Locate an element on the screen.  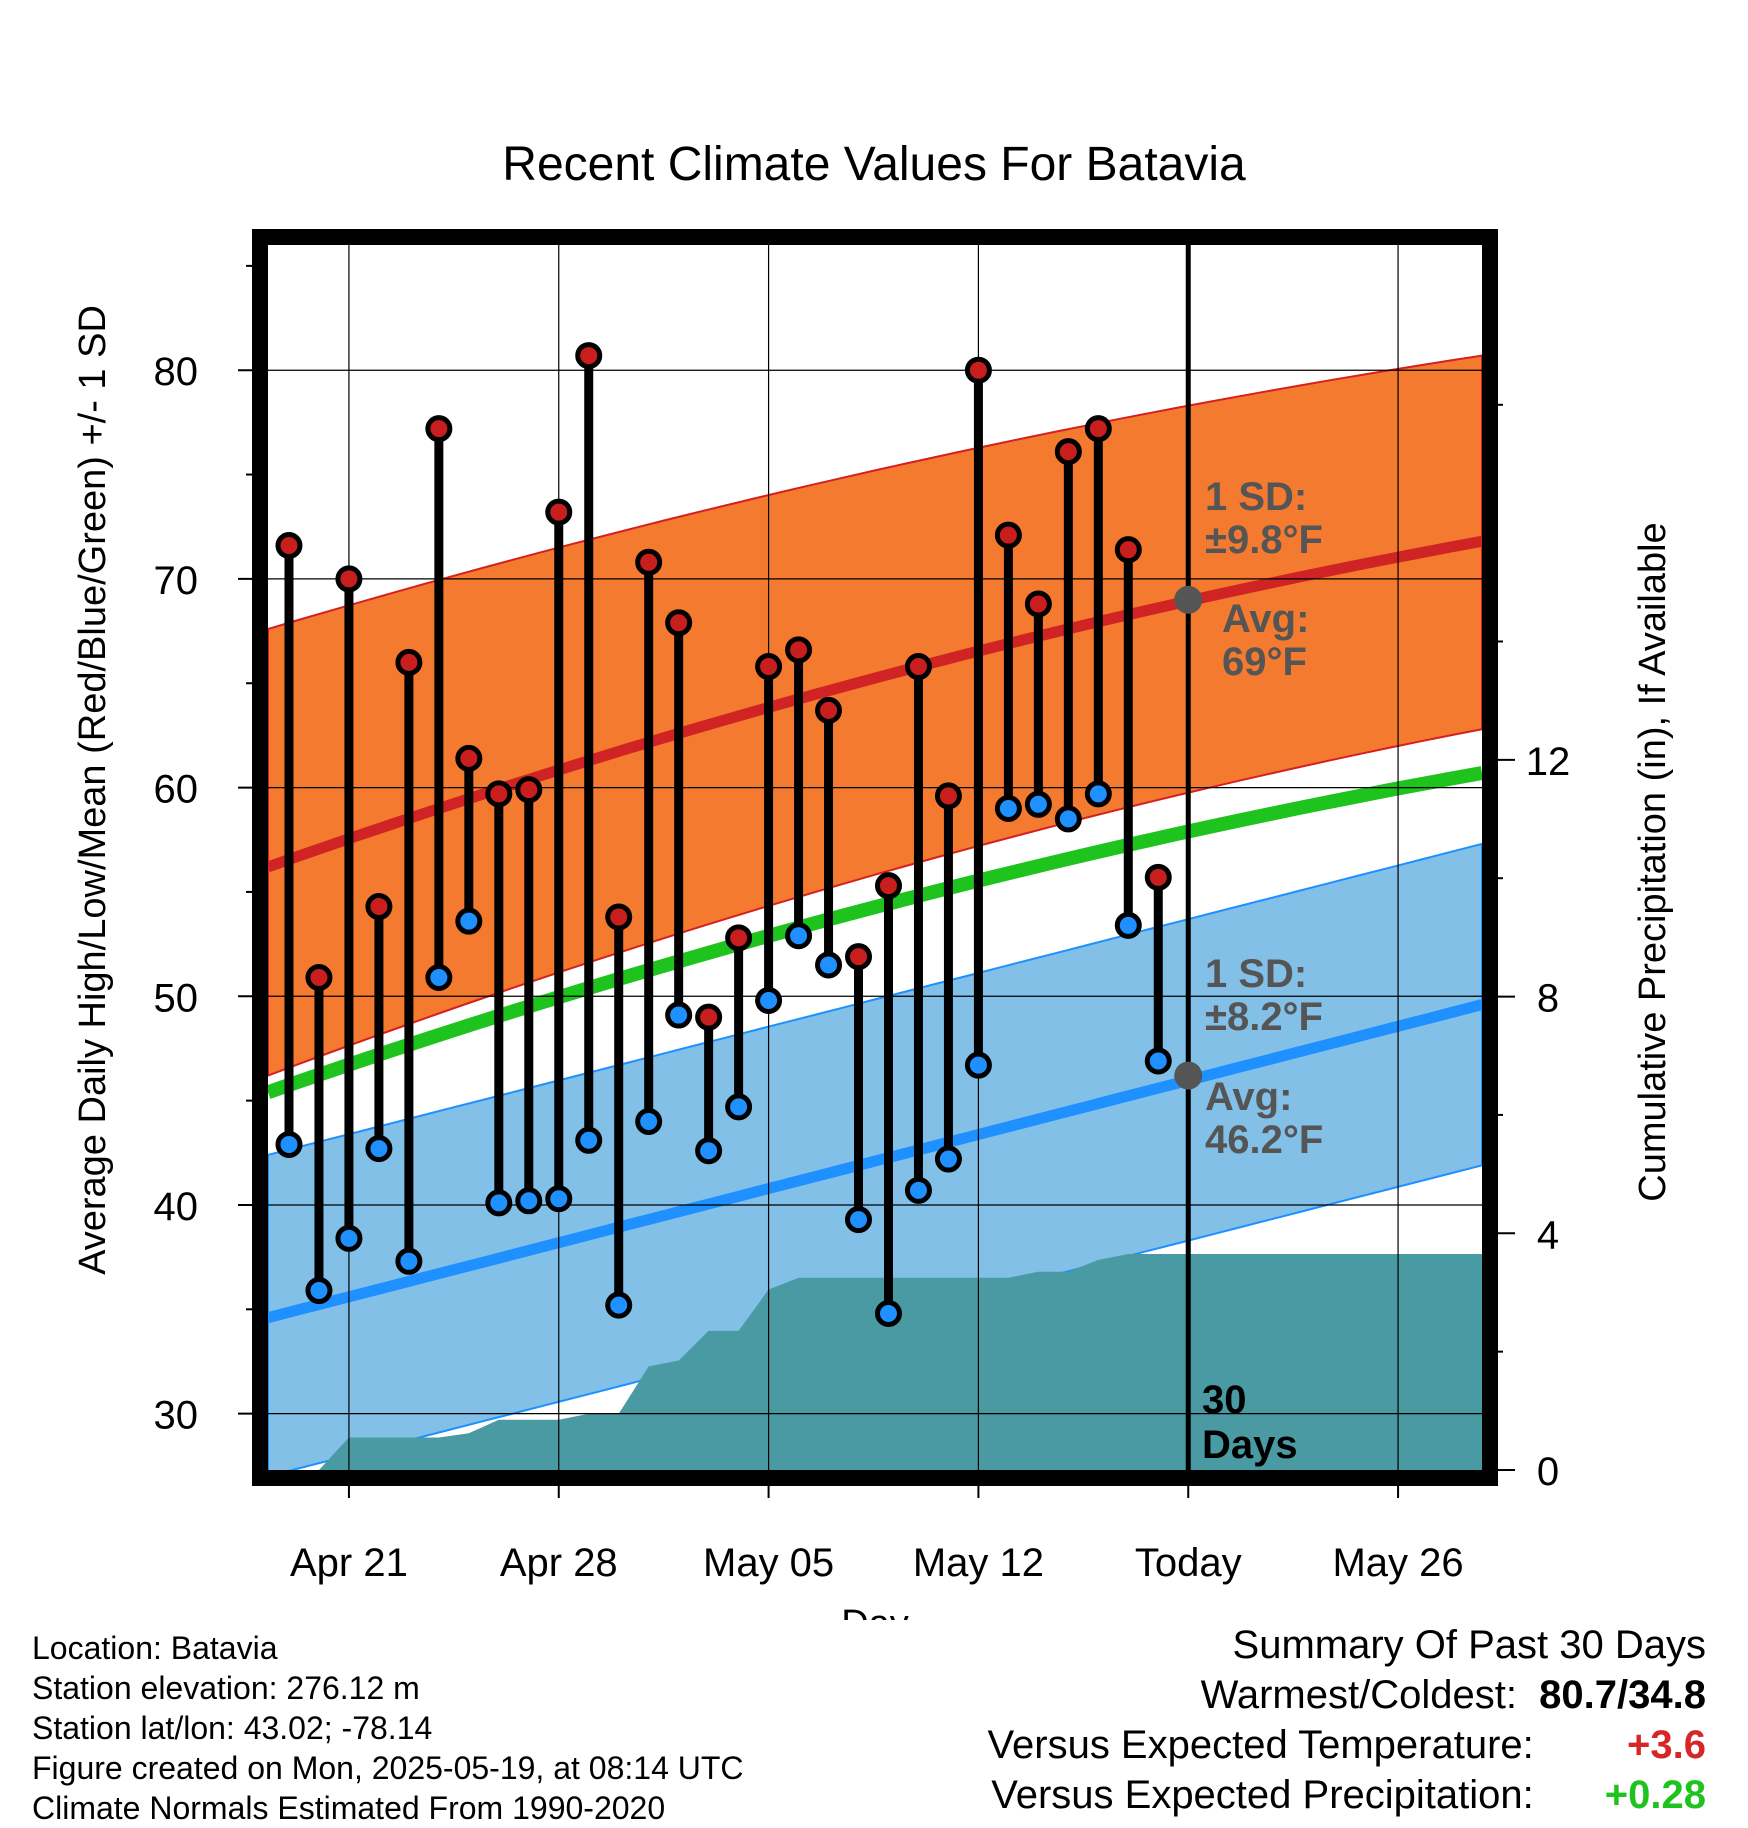
y-tick-label: 40 is located at coordinates (176, 1207).